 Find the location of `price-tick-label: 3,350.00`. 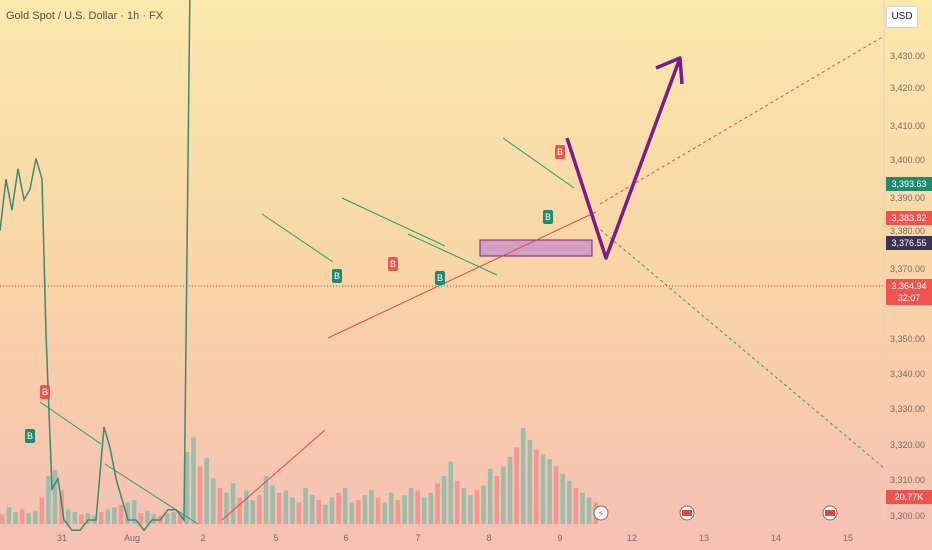

price-tick-label: 3,350.00 is located at coordinates (907, 339).